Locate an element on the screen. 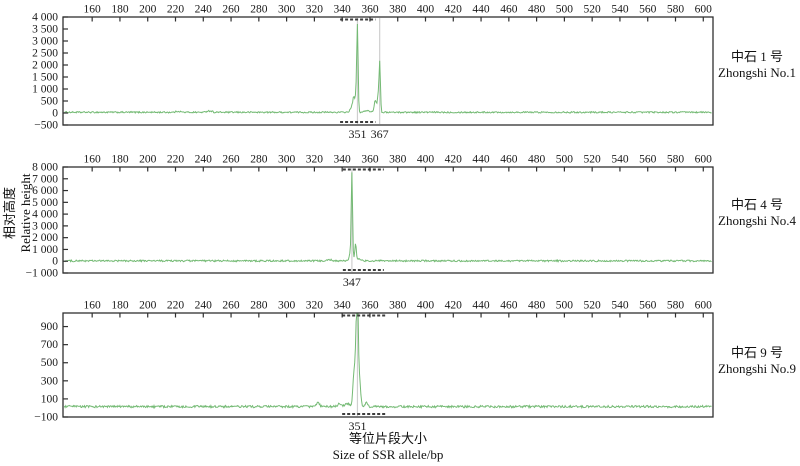 The image size is (800, 466). y-tick-label: 6 000 is located at coordinates (45, 191).